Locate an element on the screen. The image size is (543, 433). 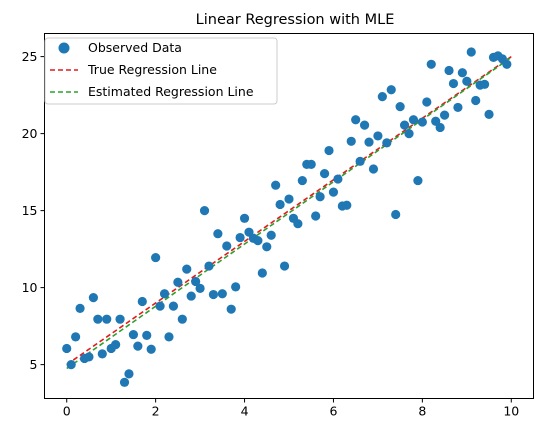
x-axis: 0 2 4 6 8 10 is located at coordinates (291, 408).